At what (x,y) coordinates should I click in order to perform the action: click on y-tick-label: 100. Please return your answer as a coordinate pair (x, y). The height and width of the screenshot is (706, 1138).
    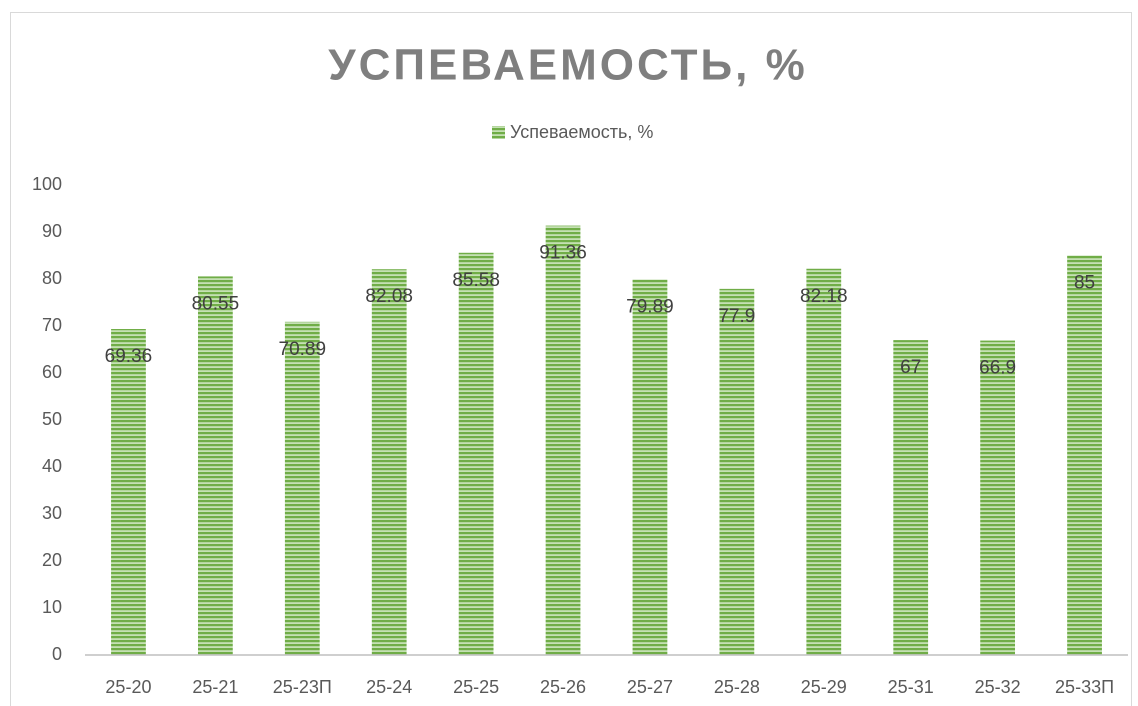
    Looking at the image, I should click on (47, 184).